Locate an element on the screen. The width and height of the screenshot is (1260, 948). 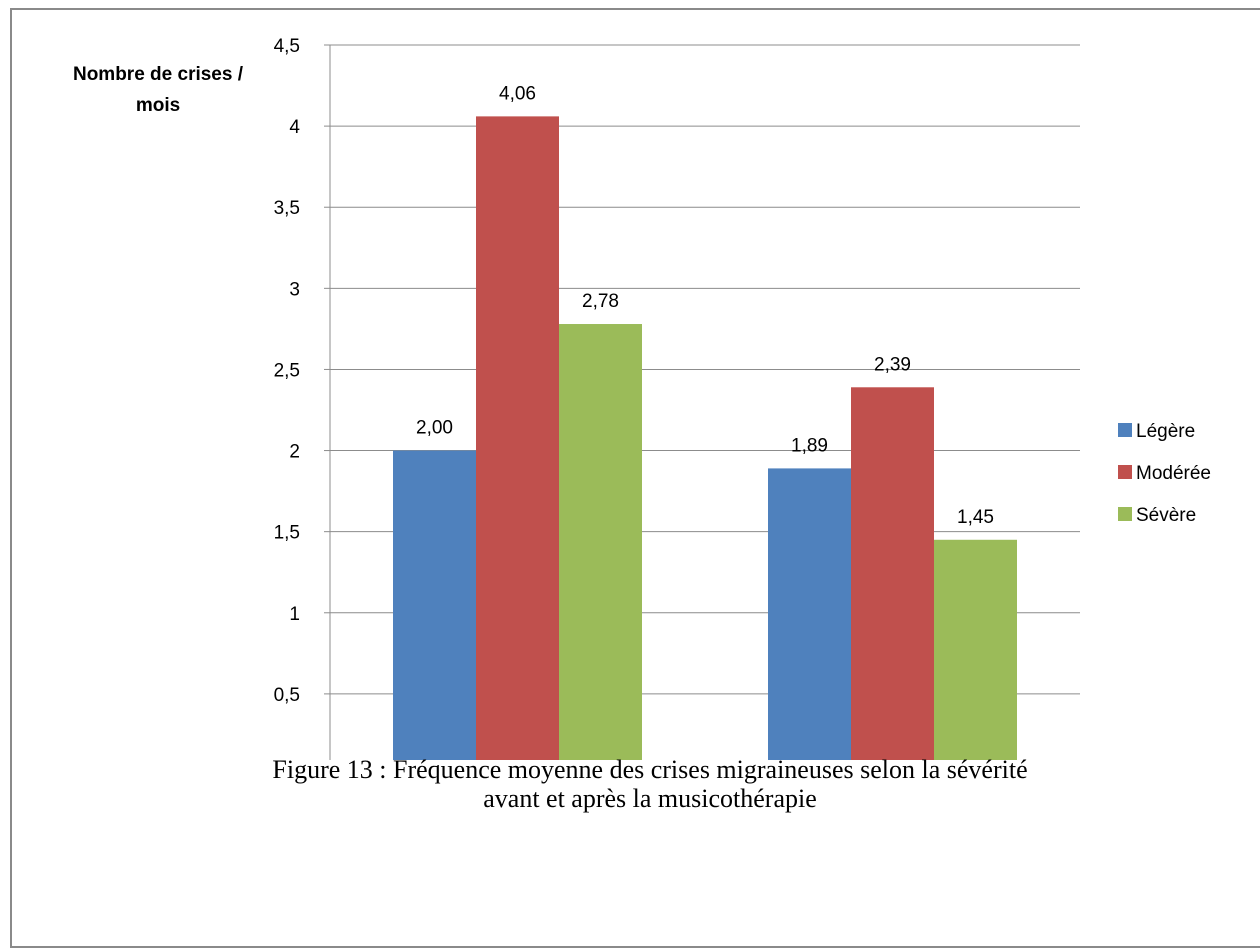
data-label: 1,45 is located at coordinates (975, 517).